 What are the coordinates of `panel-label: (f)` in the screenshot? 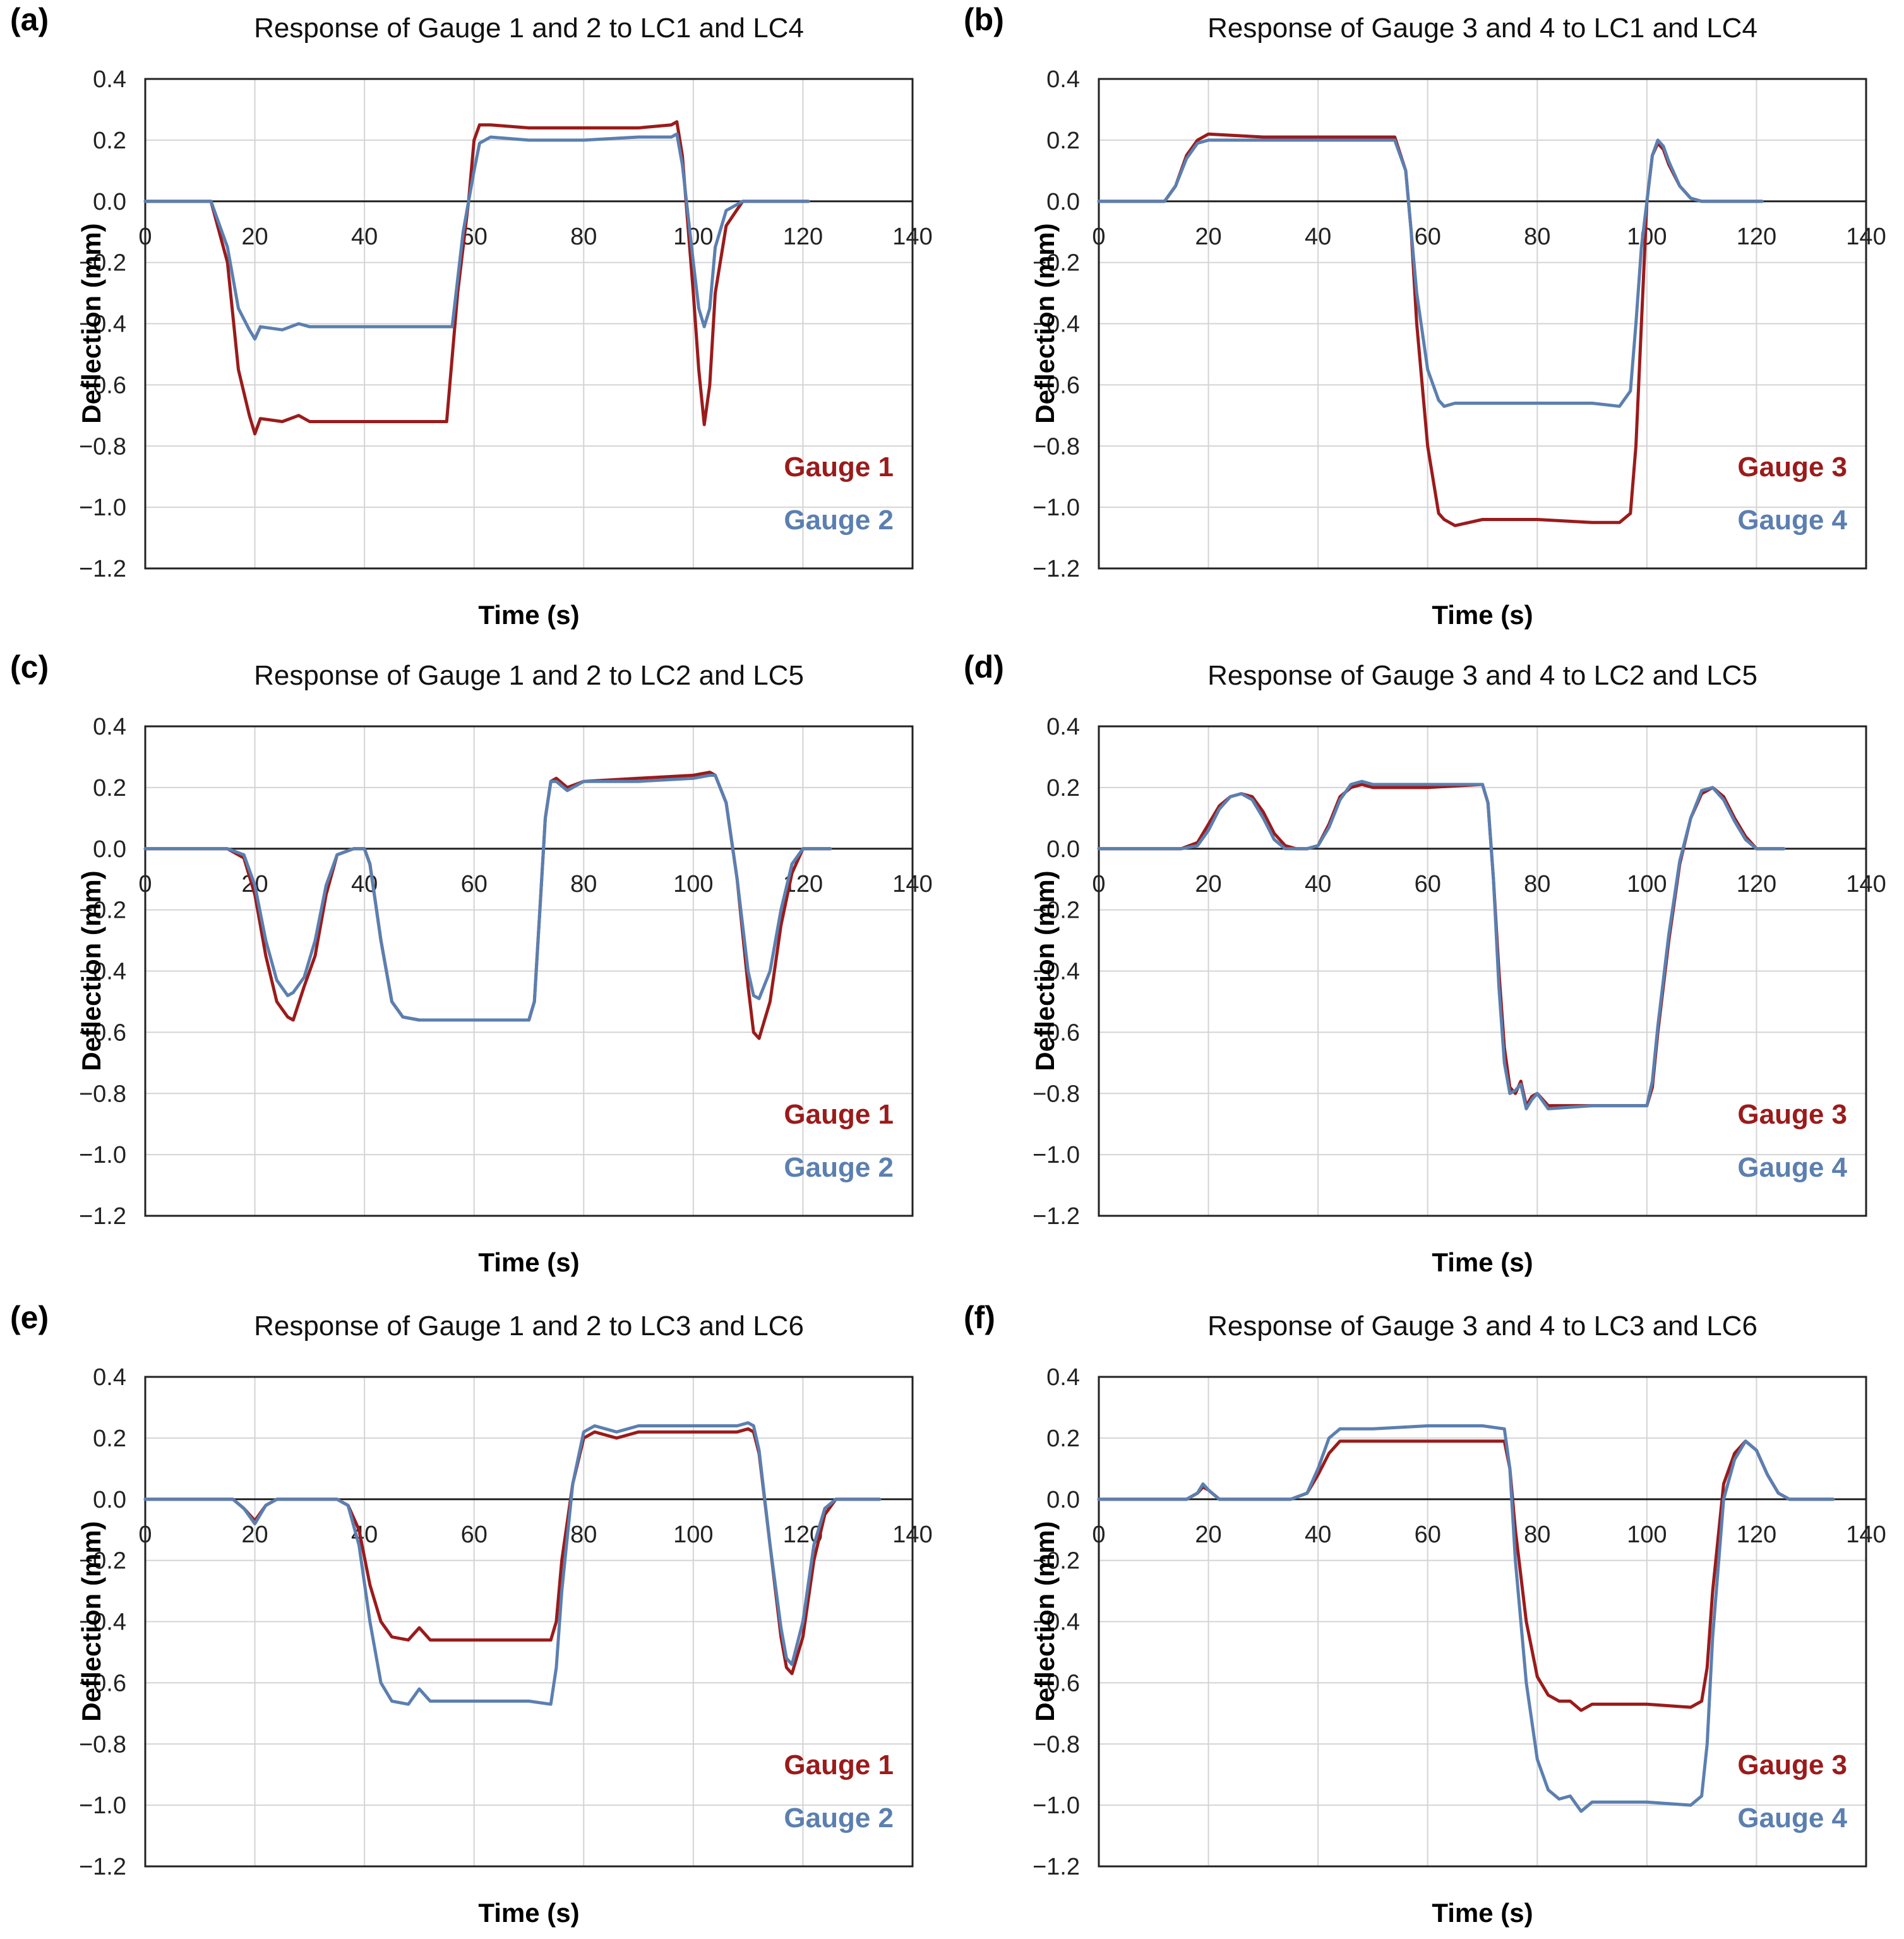 It's located at (979, 1318).